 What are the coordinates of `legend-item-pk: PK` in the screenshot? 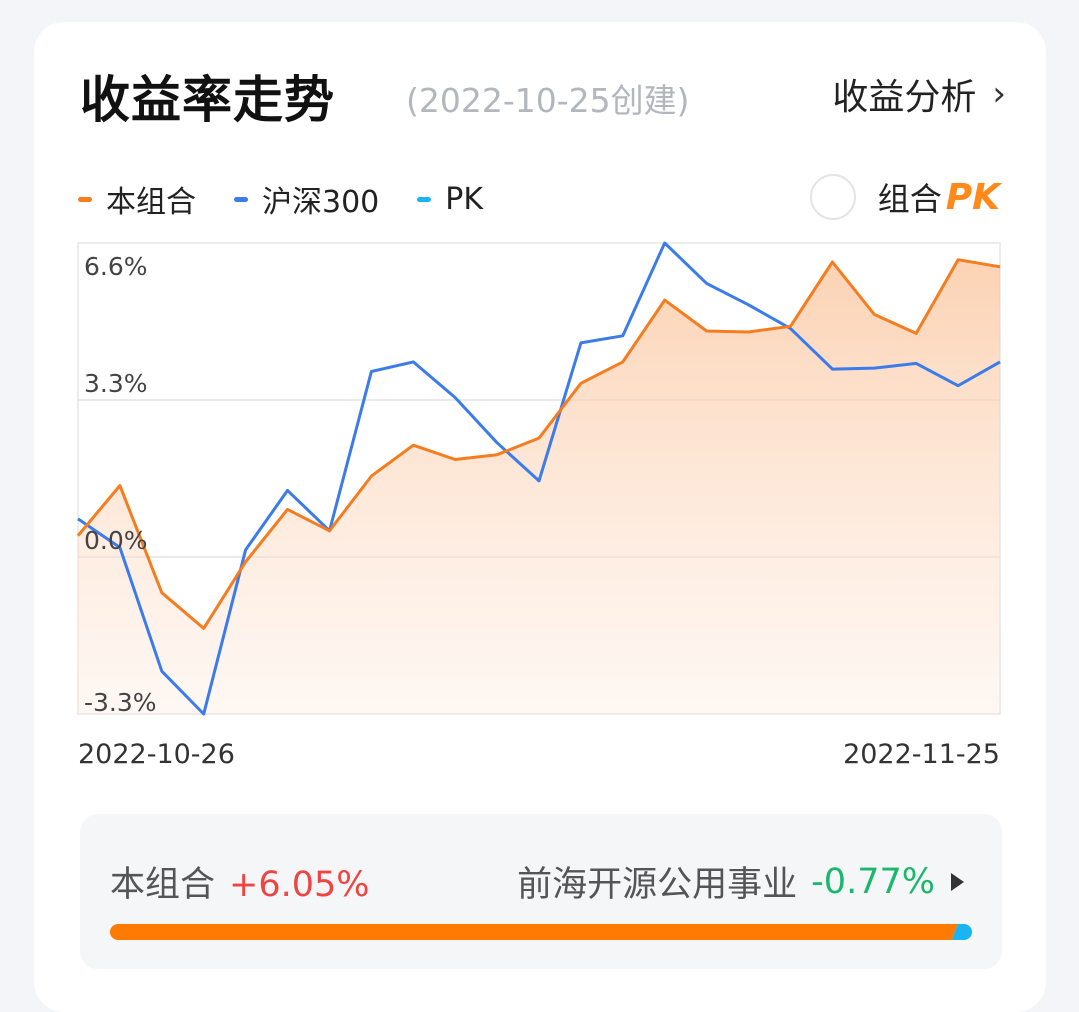 It's located at (450, 199).